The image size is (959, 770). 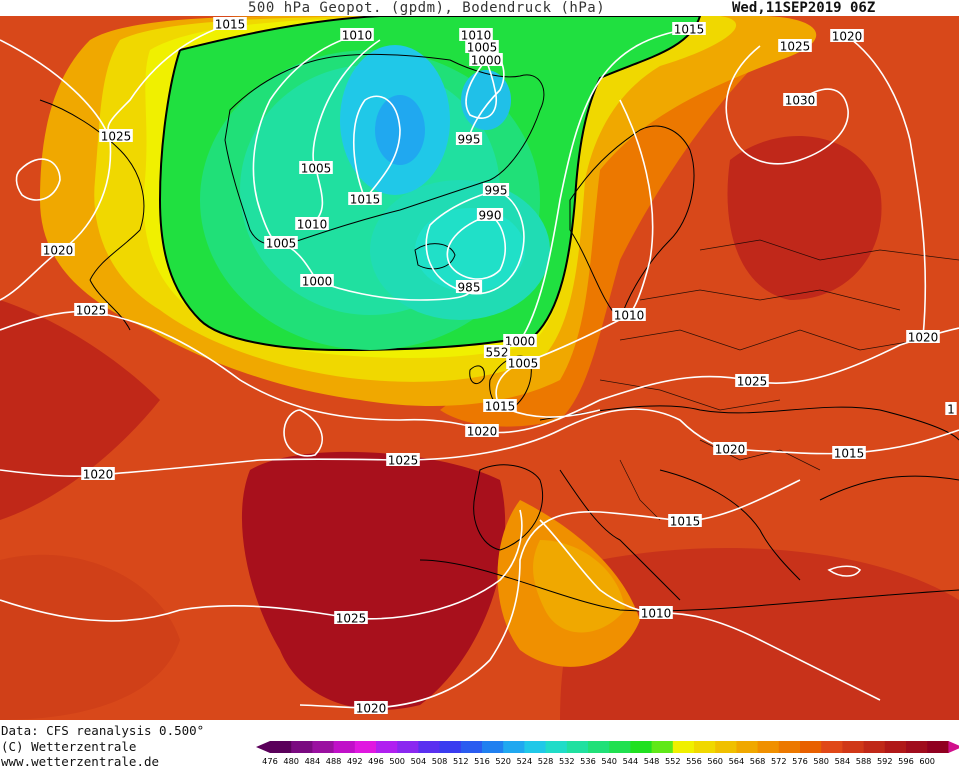 I want to click on isobar-label: 552, so click(x=497, y=352).